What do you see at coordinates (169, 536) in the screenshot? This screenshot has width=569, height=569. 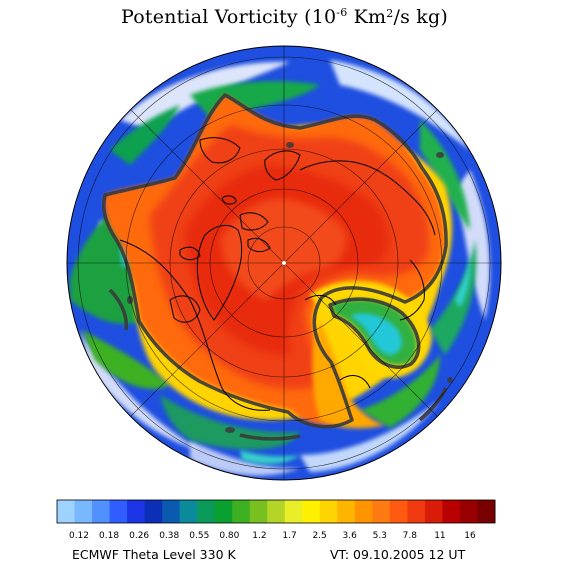 I see `colorbar-tick-label: 0.38` at bounding box center [169, 536].